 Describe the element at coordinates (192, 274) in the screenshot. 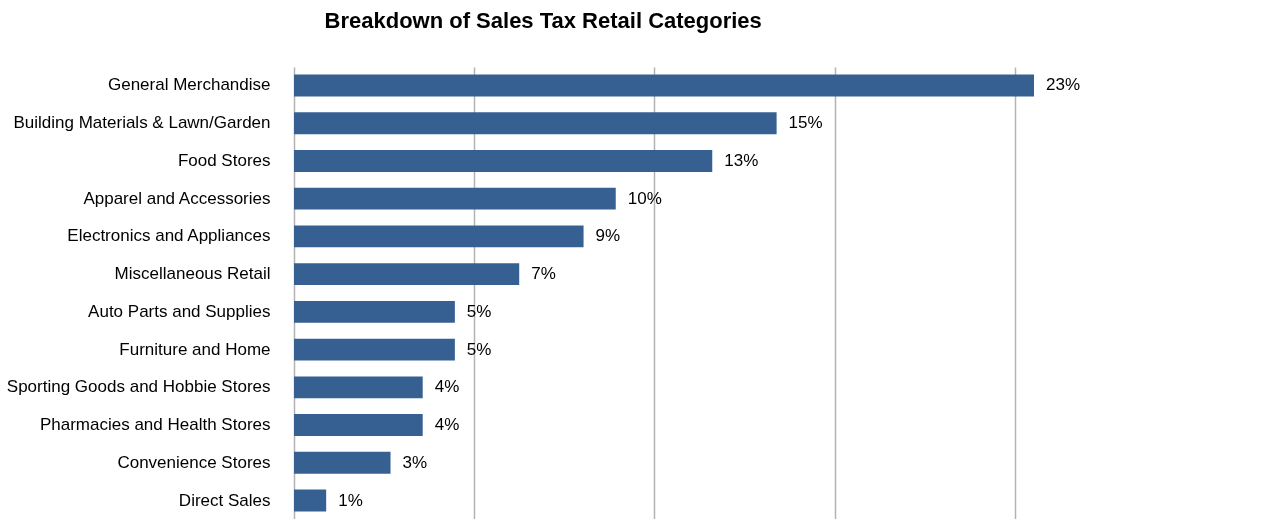

I see `y-tick-label: Miscellaneous Retail` at that location.